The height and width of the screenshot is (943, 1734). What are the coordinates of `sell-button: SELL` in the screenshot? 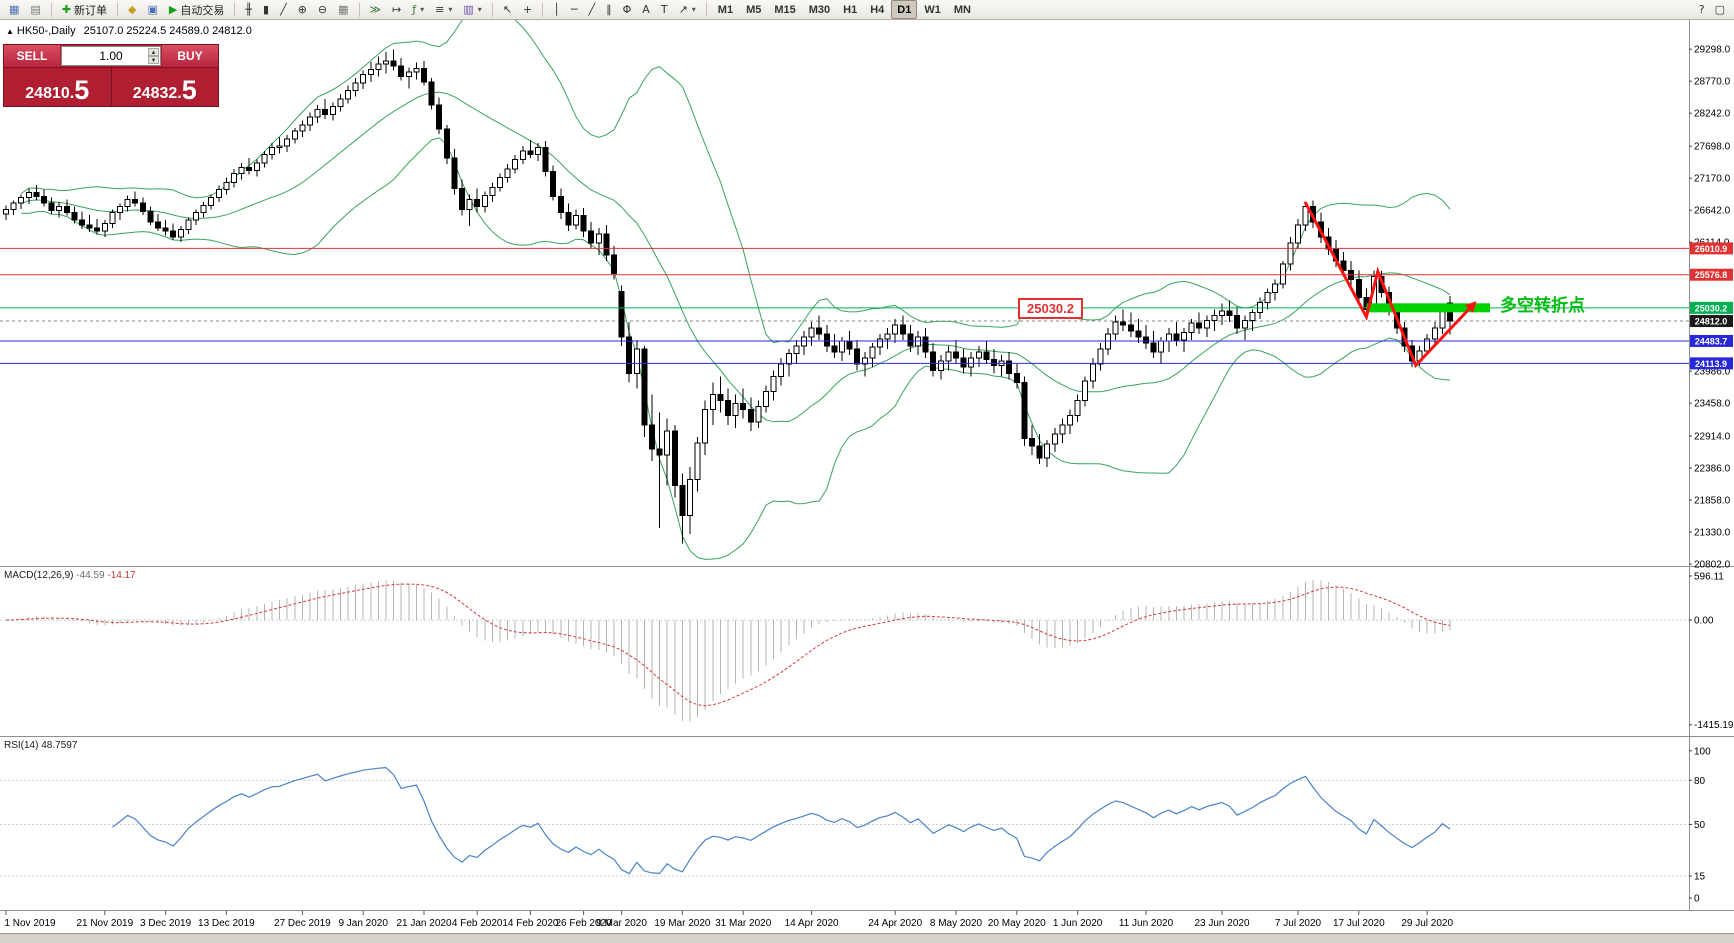 It's located at (32, 56).